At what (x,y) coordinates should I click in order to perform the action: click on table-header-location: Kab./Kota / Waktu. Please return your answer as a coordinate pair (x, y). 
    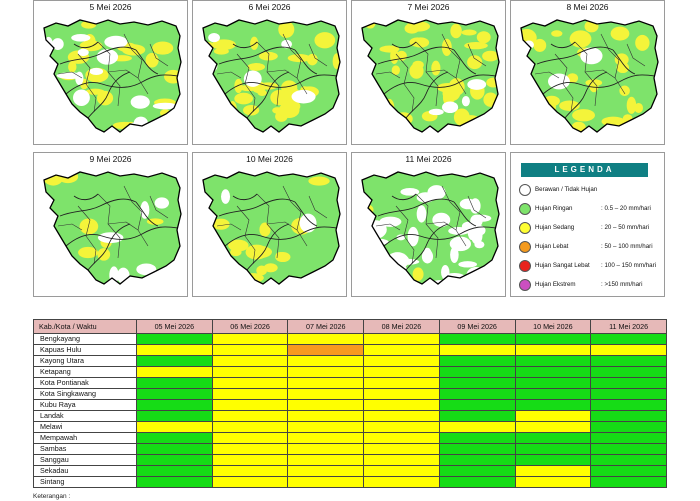
    Looking at the image, I should click on (85, 326).